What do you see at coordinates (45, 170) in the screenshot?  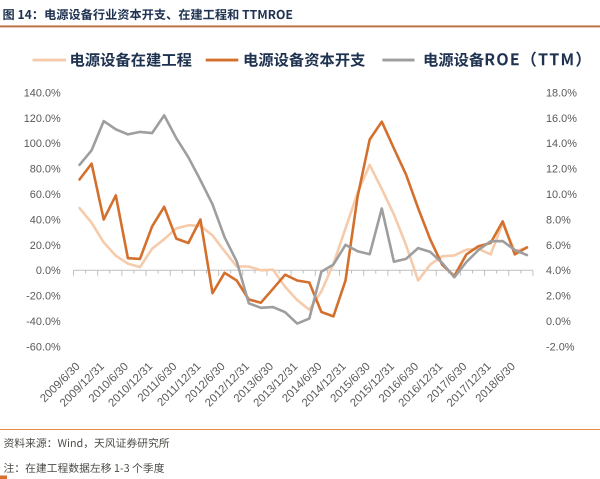 I see `svg-text: 80.0%` at bounding box center [45, 170].